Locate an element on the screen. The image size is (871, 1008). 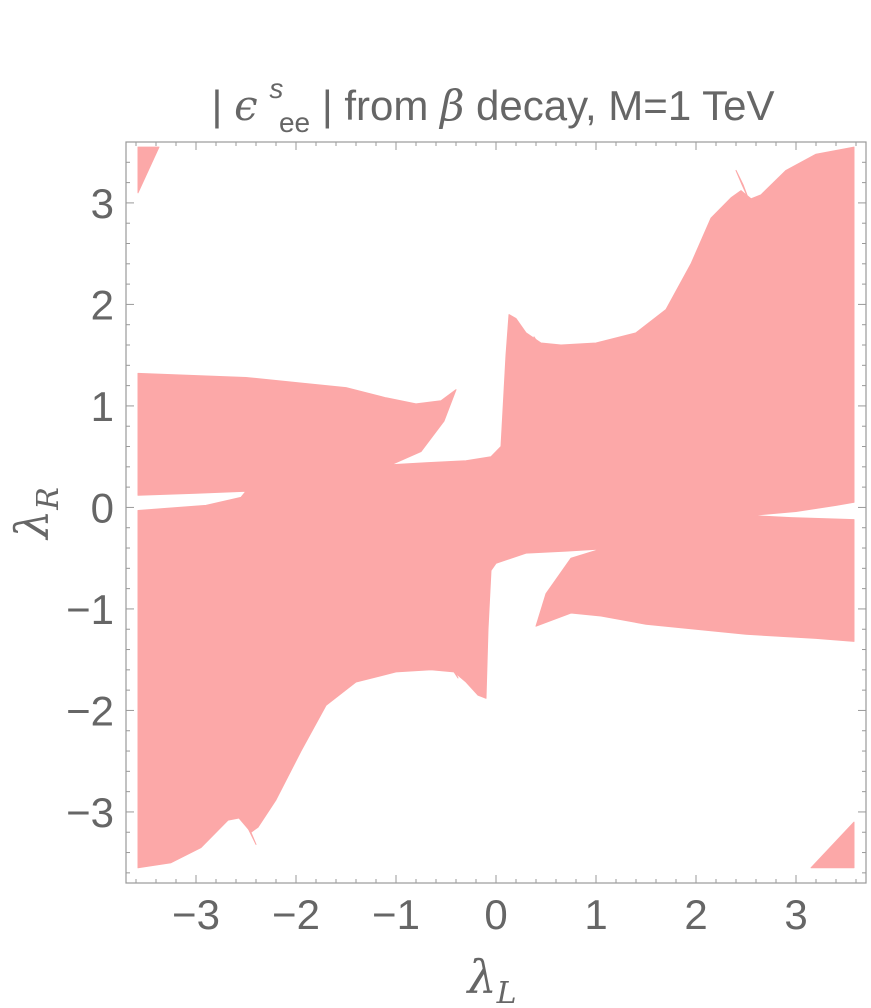
title-epsilon: ϵ is located at coordinates (246, 105).